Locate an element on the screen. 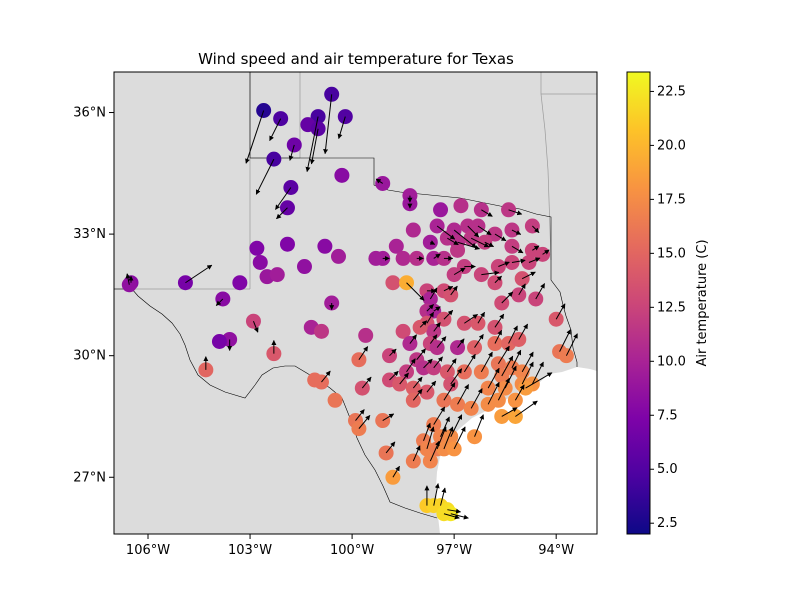  chart-title: Wind speed and air temperature for Texas is located at coordinates (356, 59).